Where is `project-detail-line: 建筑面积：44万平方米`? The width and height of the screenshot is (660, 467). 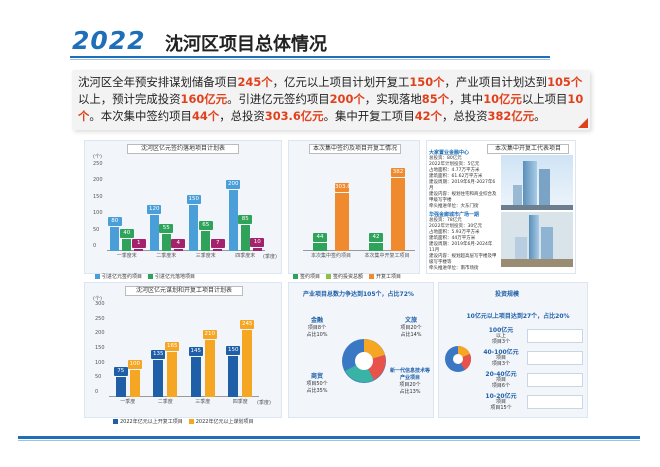
project-detail-line: 建筑面积：44万平方米 is located at coordinates (452, 238).